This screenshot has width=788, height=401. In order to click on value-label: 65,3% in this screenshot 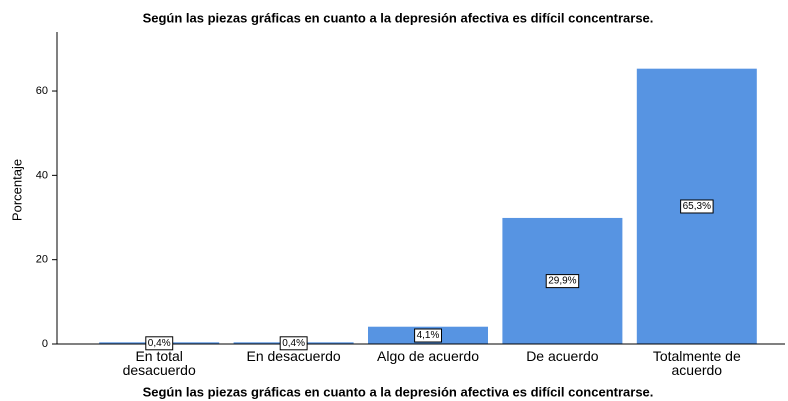, I will do `click(697, 206)`.